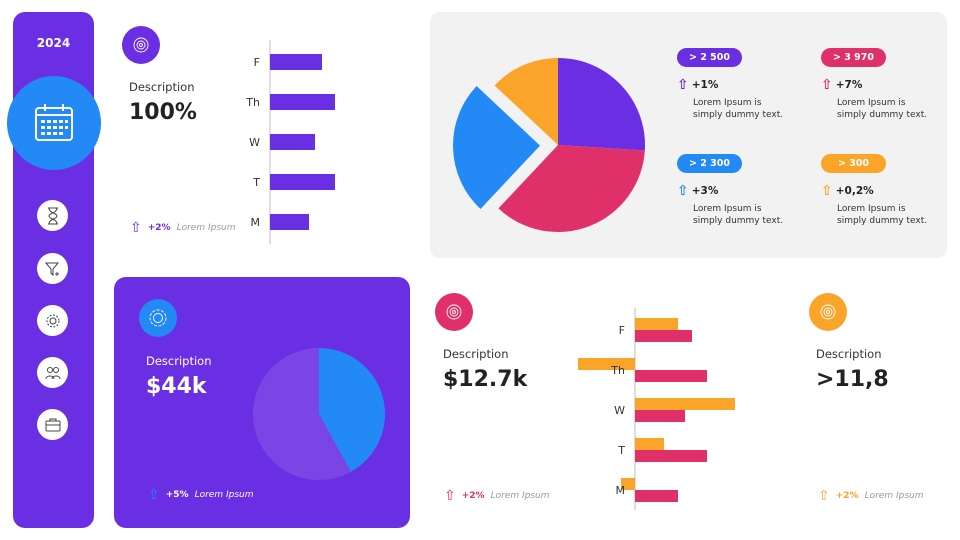 Image resolution: width=960 pixels, height=540 pixels. I want to click on filter-button, so click(52, 268).